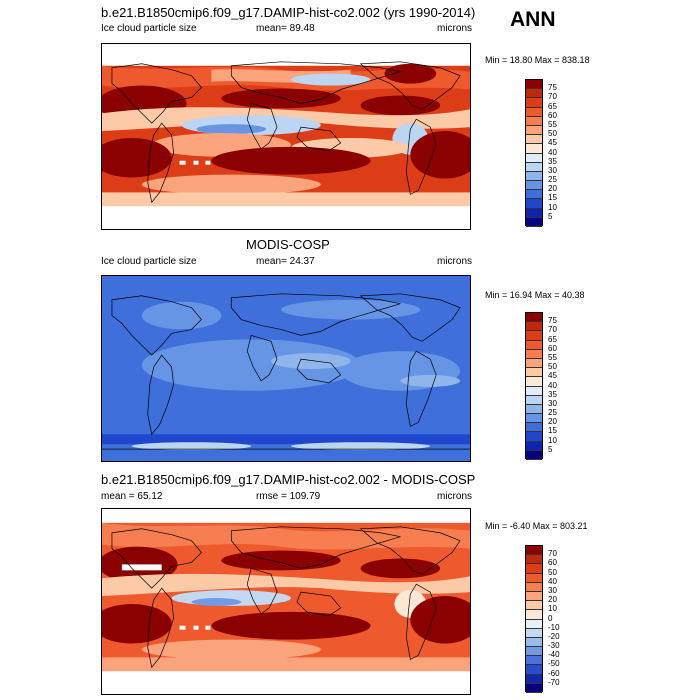  Describe the element at coordinates (455, 28) in the screenshot. I see `panel1-units-label: microns` at that location.